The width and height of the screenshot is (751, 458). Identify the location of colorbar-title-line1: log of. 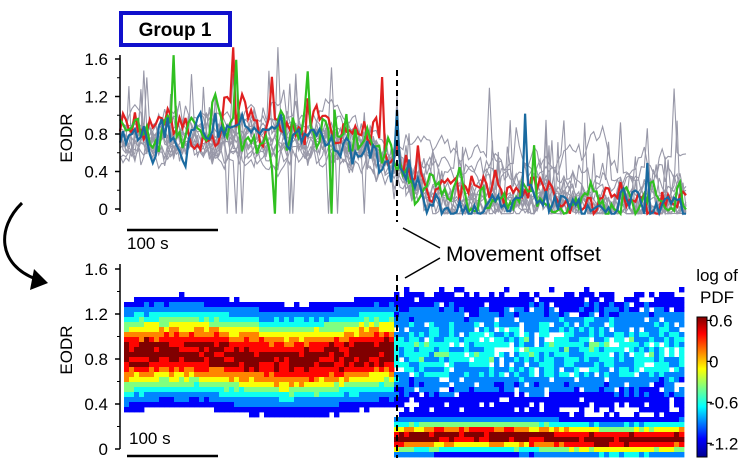
(717, 275).